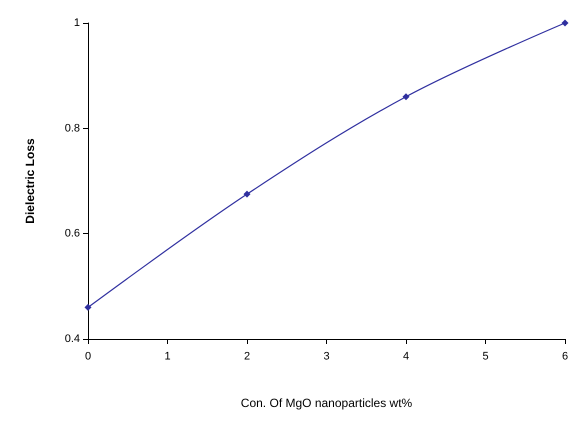  Describe the element at coordinates (167, 356) in the screenshot. I see `x-tick-label: 1` at that location.